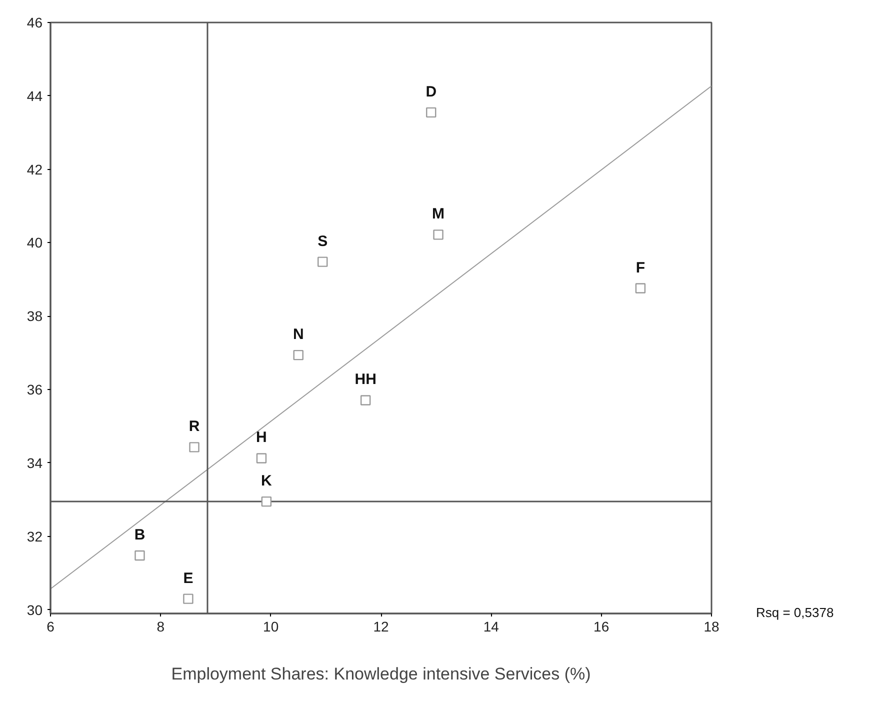  I want to click on x-tick-label: 16, so click(602, 626).